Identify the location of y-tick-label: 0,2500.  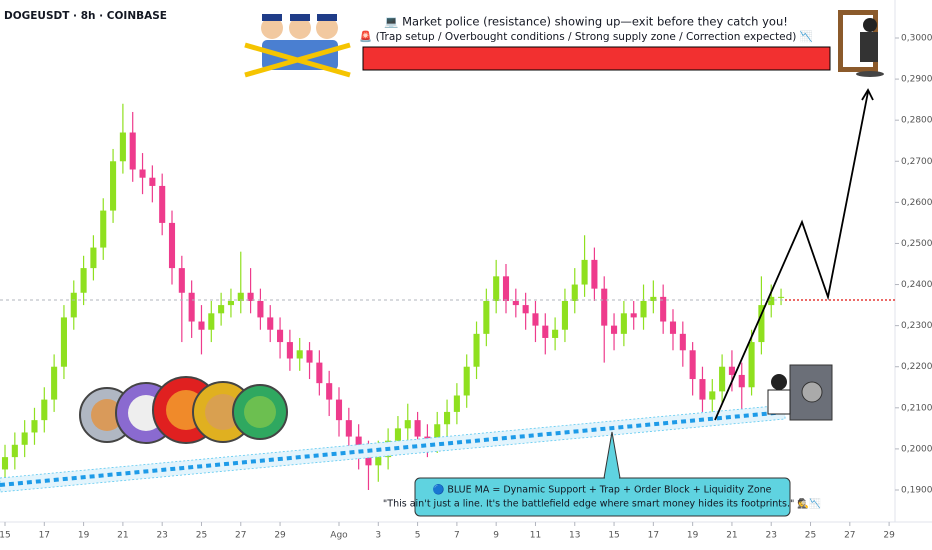
(916, 244).